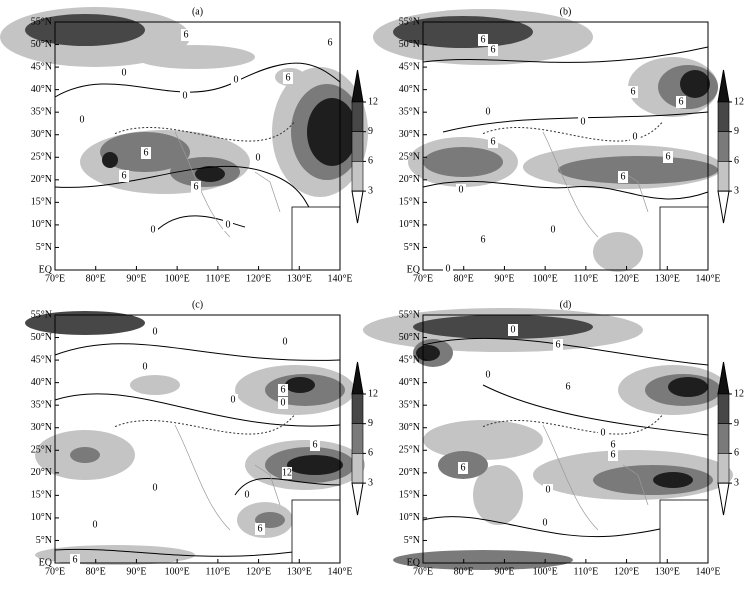 Image resolution: width=748 pixels, height=590 pixels. Describe the element at coordinates (723, 86) in the screenshot. I see `colorbar-top` at that location.